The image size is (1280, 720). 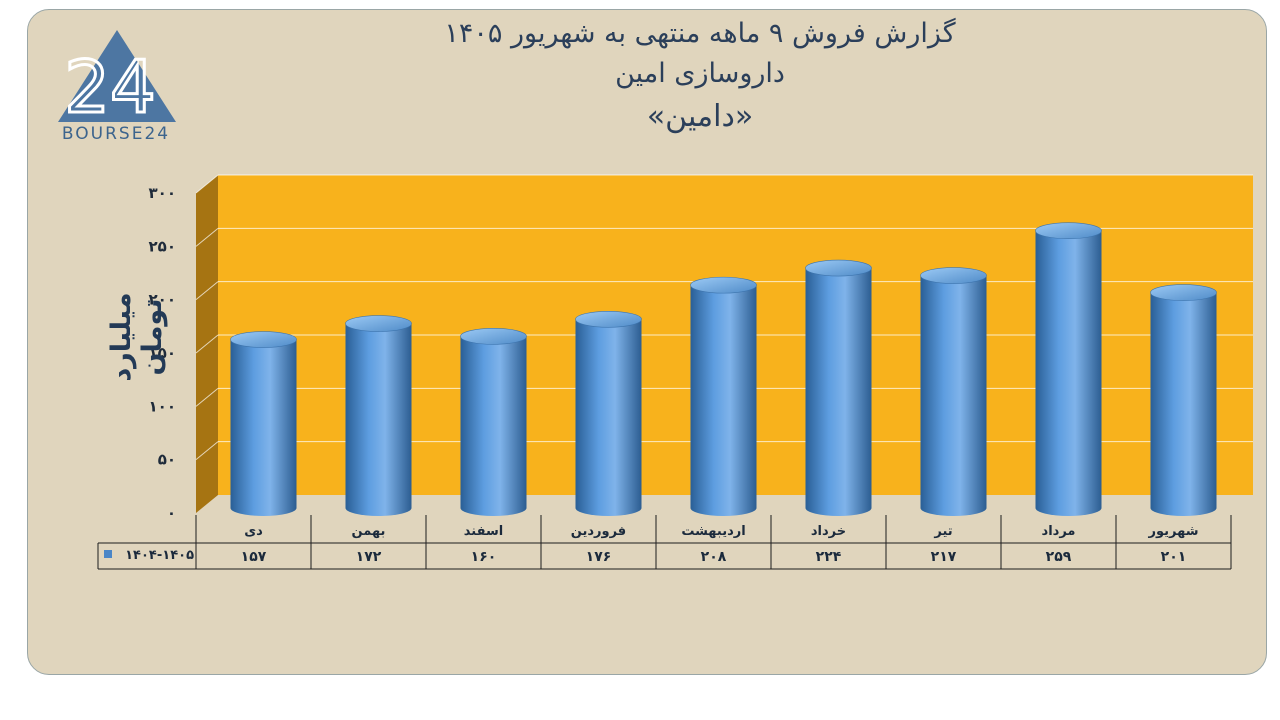 I want to click on x-category-label: تیر, so click(x=942, y=531).